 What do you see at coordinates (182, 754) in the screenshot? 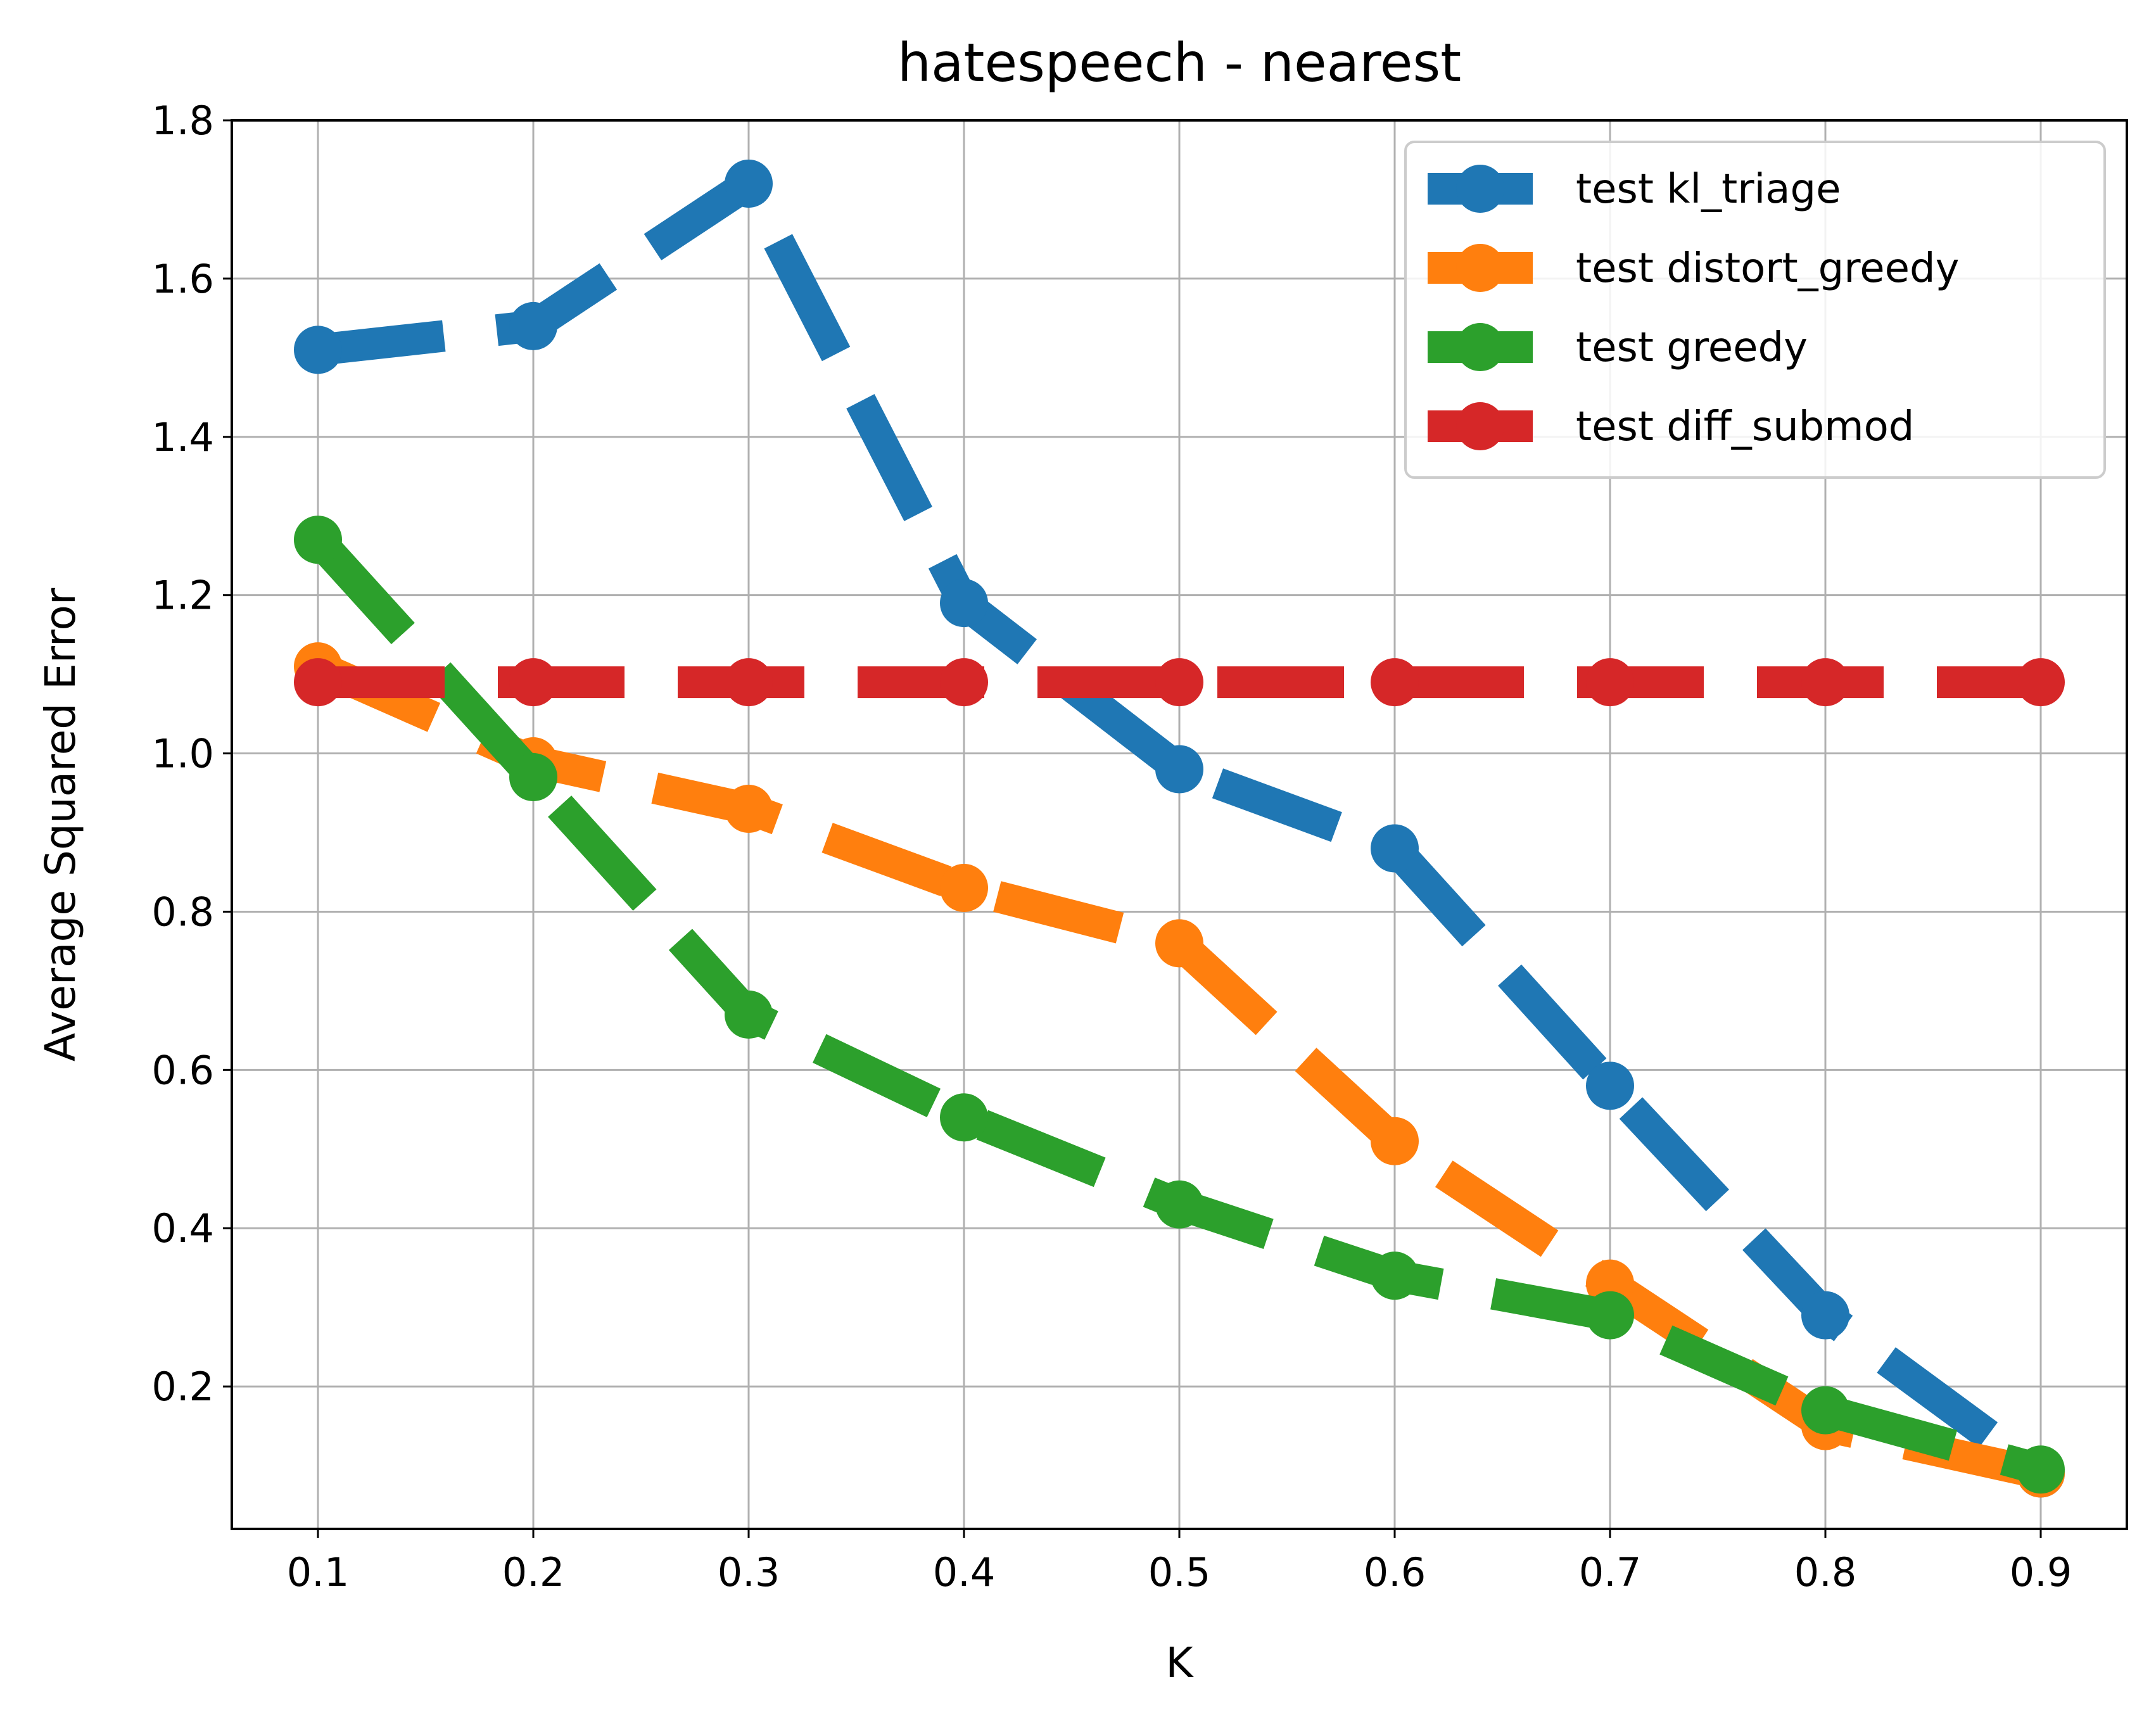
I see `y-tick-label: 1.0` at bounding box center [182, 754].